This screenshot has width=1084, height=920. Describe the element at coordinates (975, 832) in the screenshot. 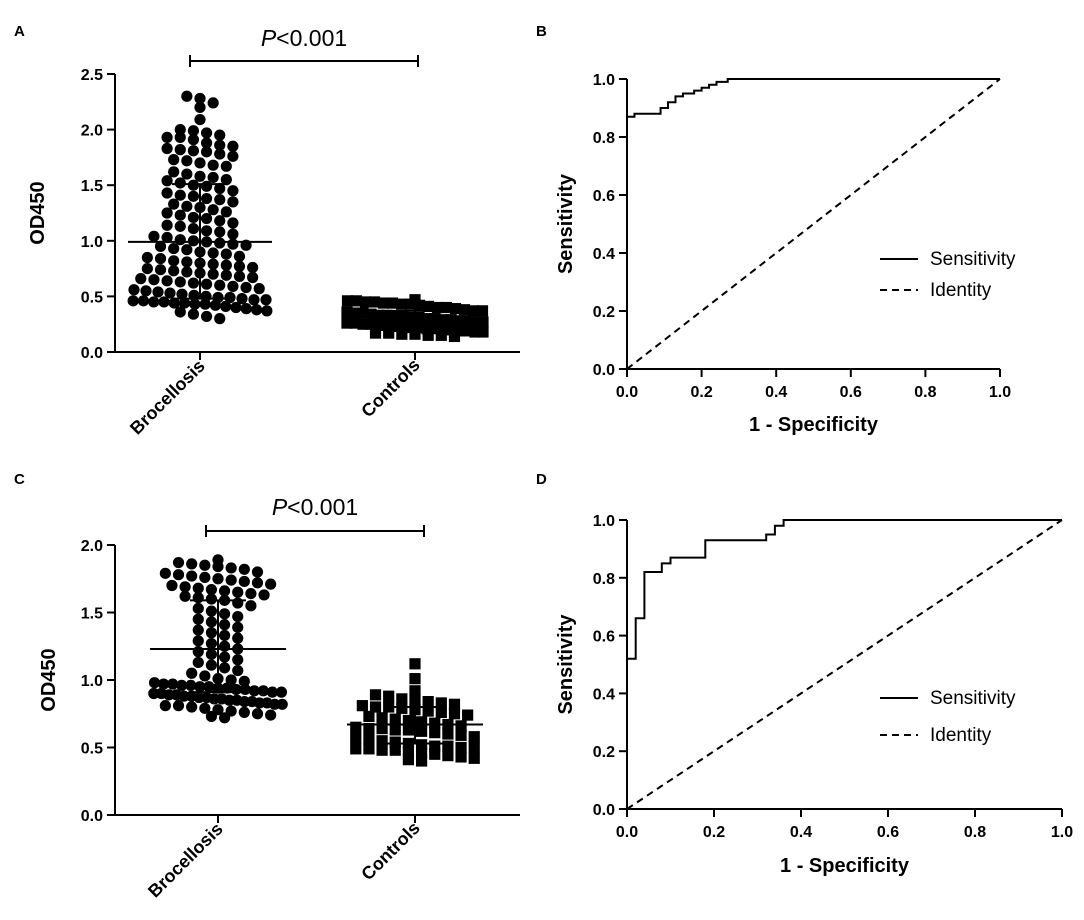

I see `x-tick-label: 0.8` at that location.